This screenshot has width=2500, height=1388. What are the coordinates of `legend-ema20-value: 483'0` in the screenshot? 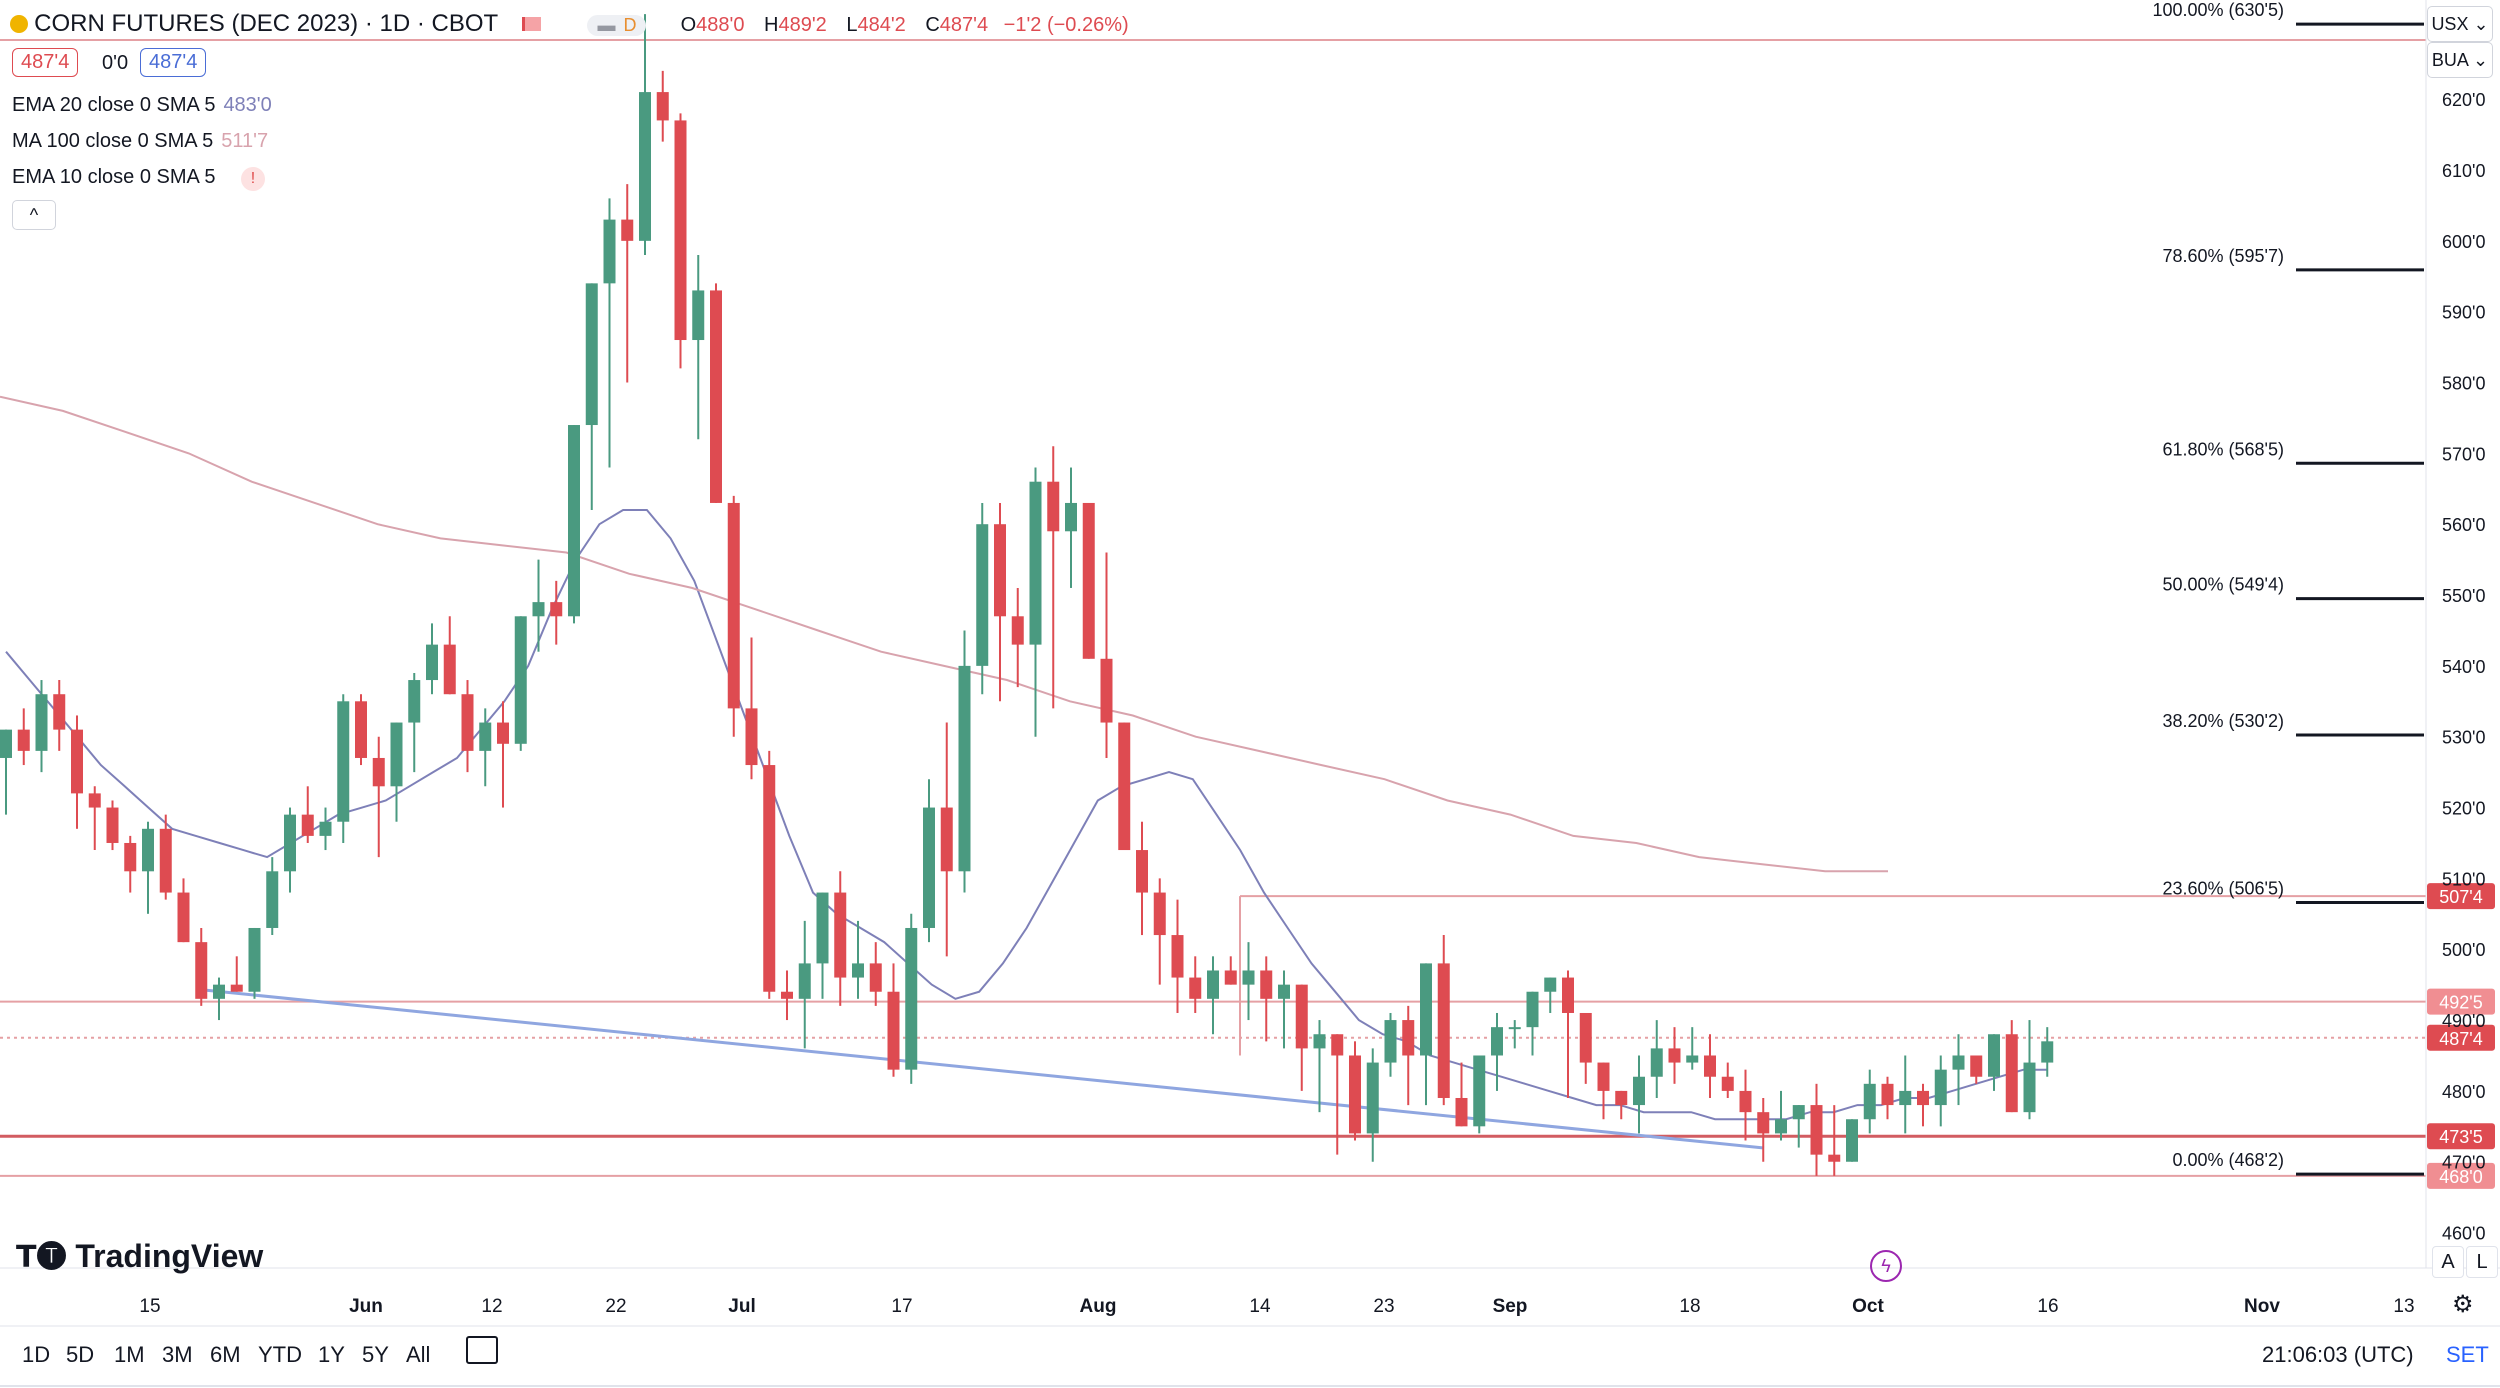 It's located at (247, 105).